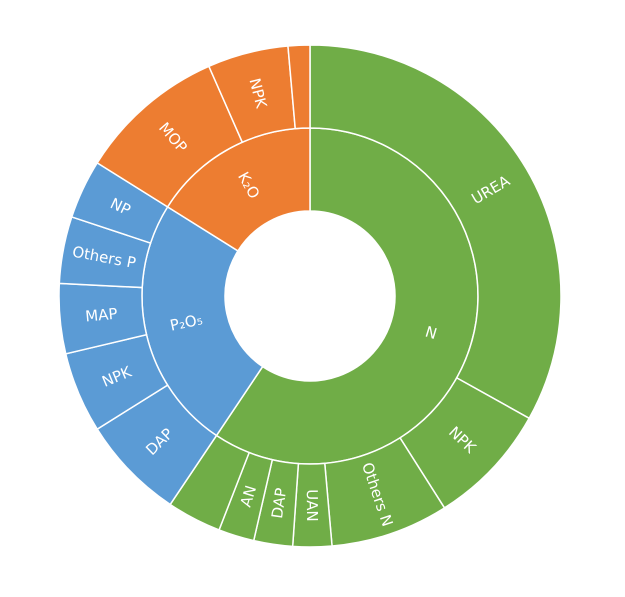 This screenshot has width=625, height=597. I want to click on outer-label-p2o5-map: MAP, so click(101, 315).